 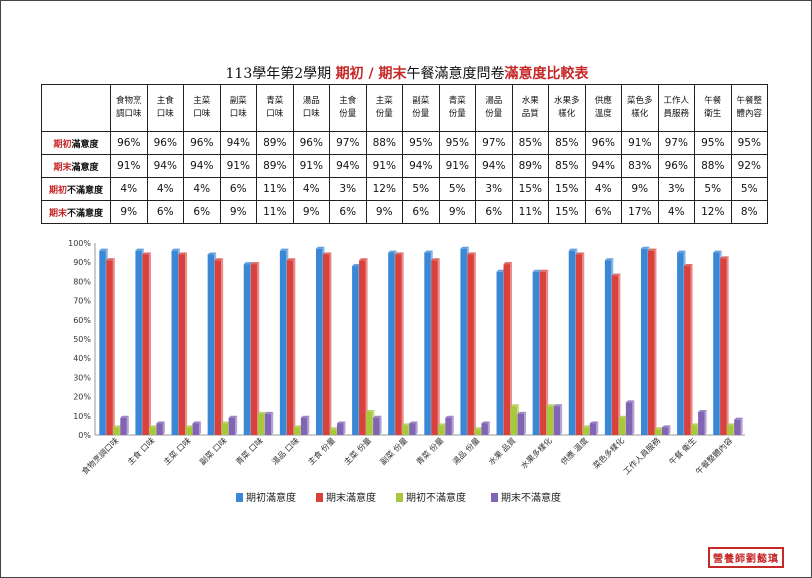 What do you see at coordinates (271, 497) in the screenshot?
I see `legend-label: 期初滿意度` at bounding box center [271, 497].